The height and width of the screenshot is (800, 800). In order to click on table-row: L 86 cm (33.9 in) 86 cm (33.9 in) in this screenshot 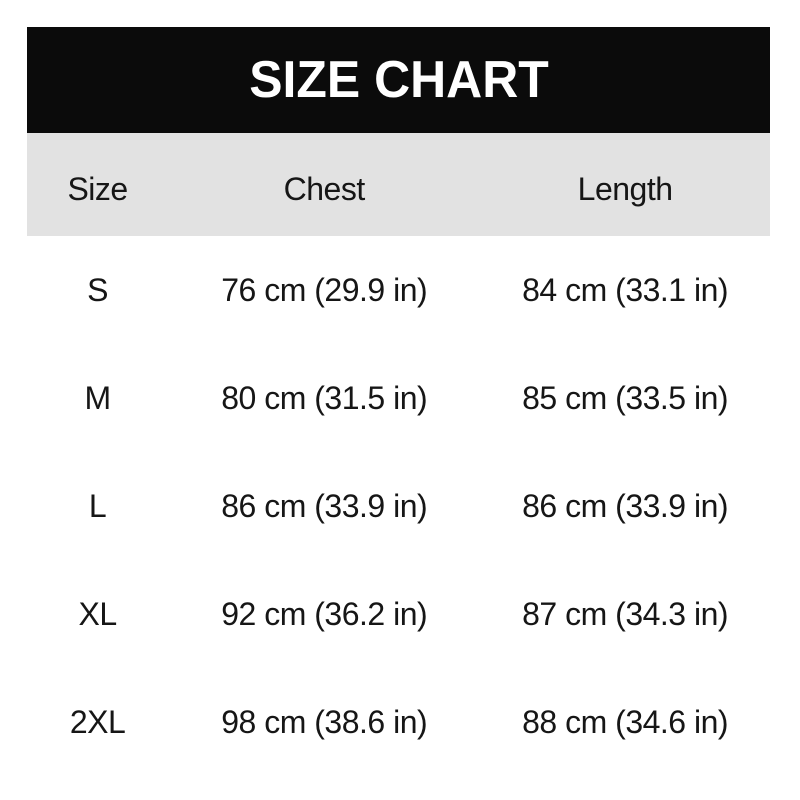, I will do `click(398, 506)`.